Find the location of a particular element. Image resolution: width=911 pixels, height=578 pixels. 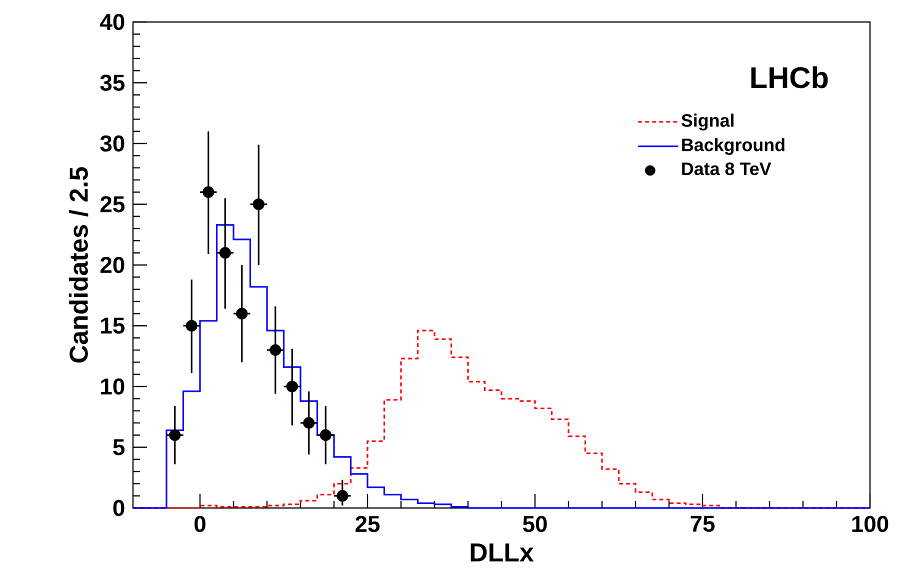

x-tick-label: 25 is located at coordinates (368, 524).